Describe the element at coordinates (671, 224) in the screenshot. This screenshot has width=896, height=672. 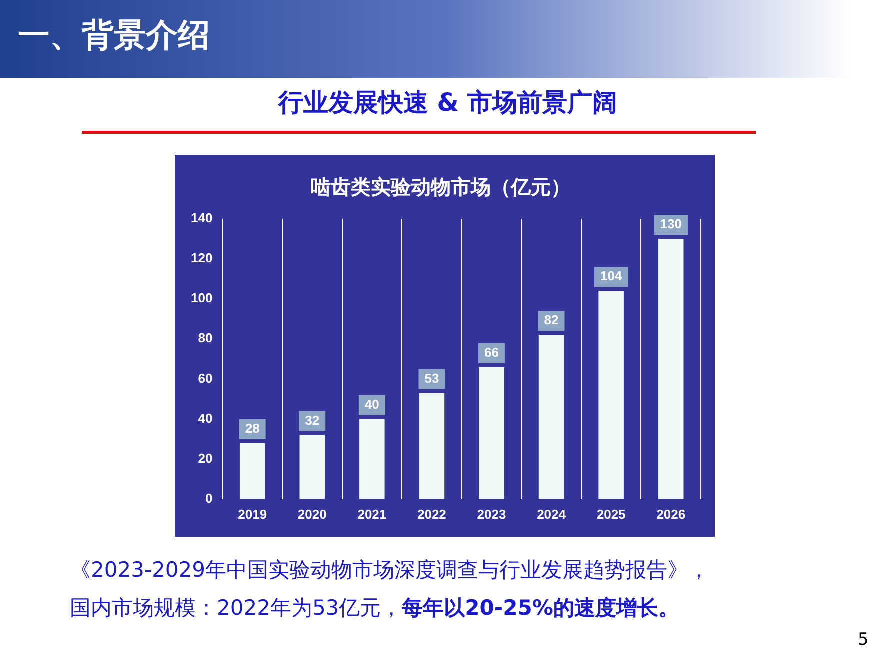
I see `data-label: 130` at that location.